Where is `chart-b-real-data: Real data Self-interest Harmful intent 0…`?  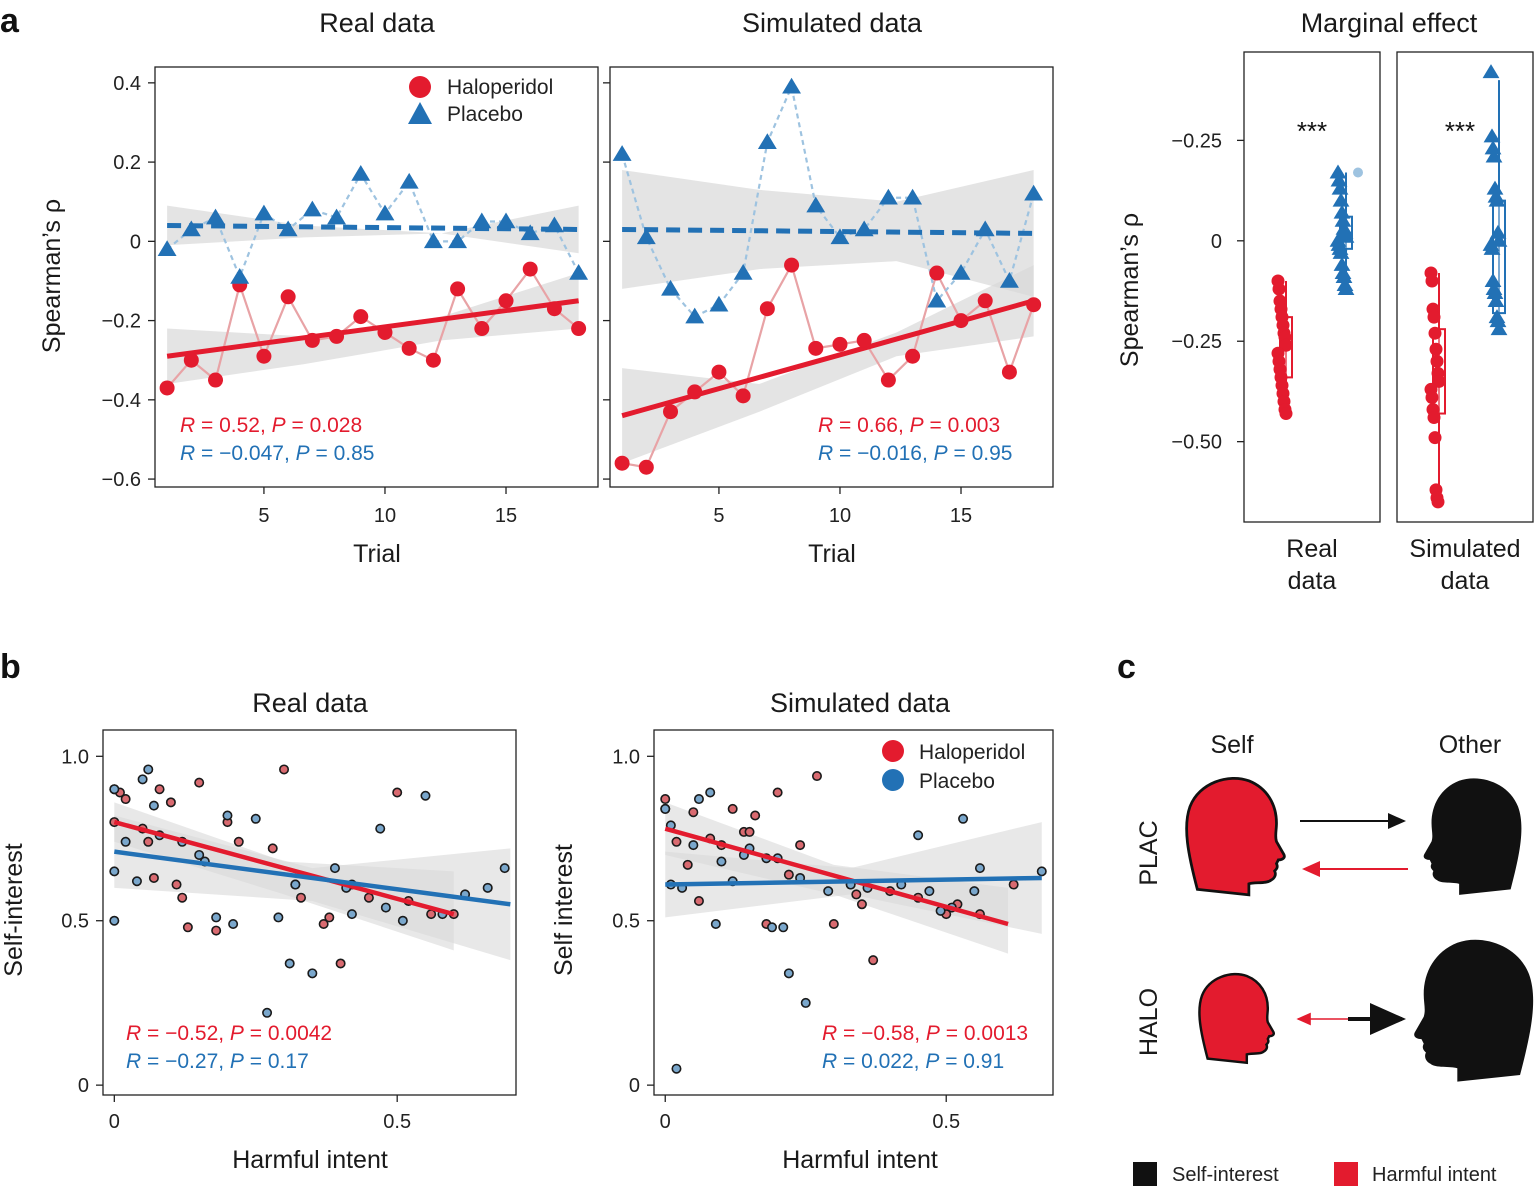
chart-b-real-data: Real data Self-interest Harmful intent 0… is located at coordinates (258, 931).